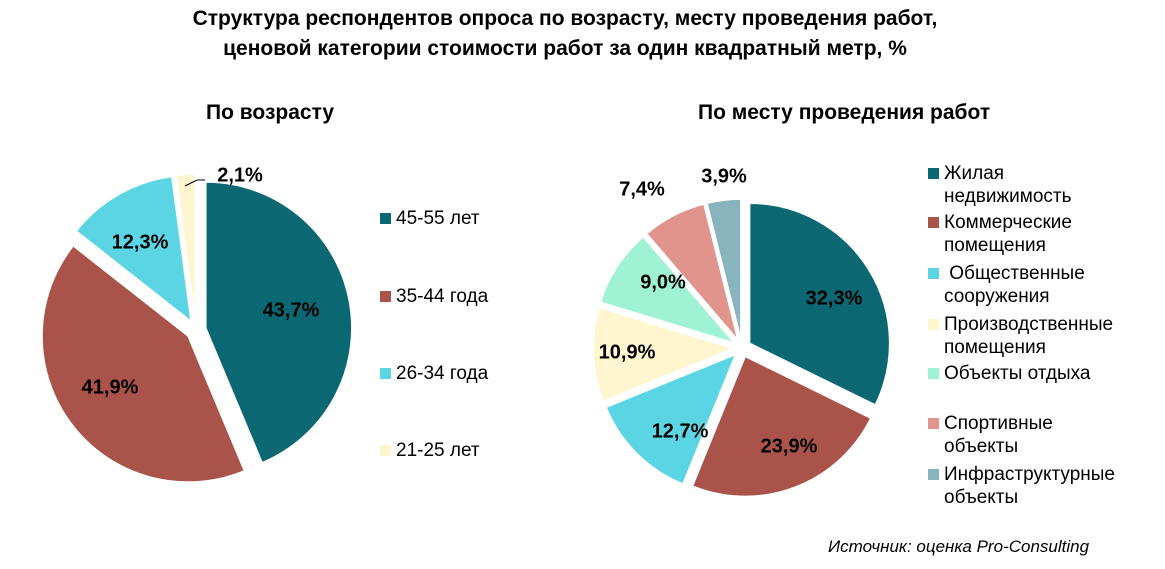 The image size is (1165, 569). I want to click on pie0-data-label-2: 12,3%, so click(140, 242).